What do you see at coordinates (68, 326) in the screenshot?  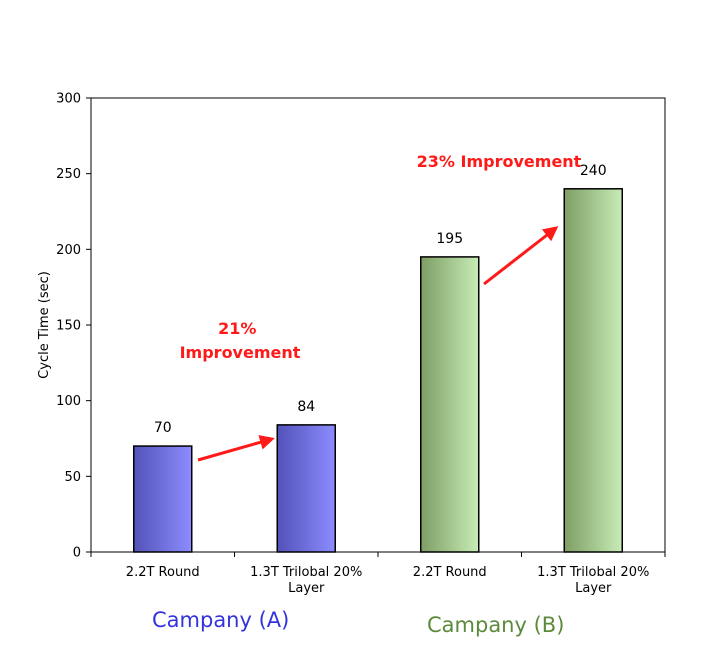 I see `y-tick-label: 150` at bounding box center [68, 326].